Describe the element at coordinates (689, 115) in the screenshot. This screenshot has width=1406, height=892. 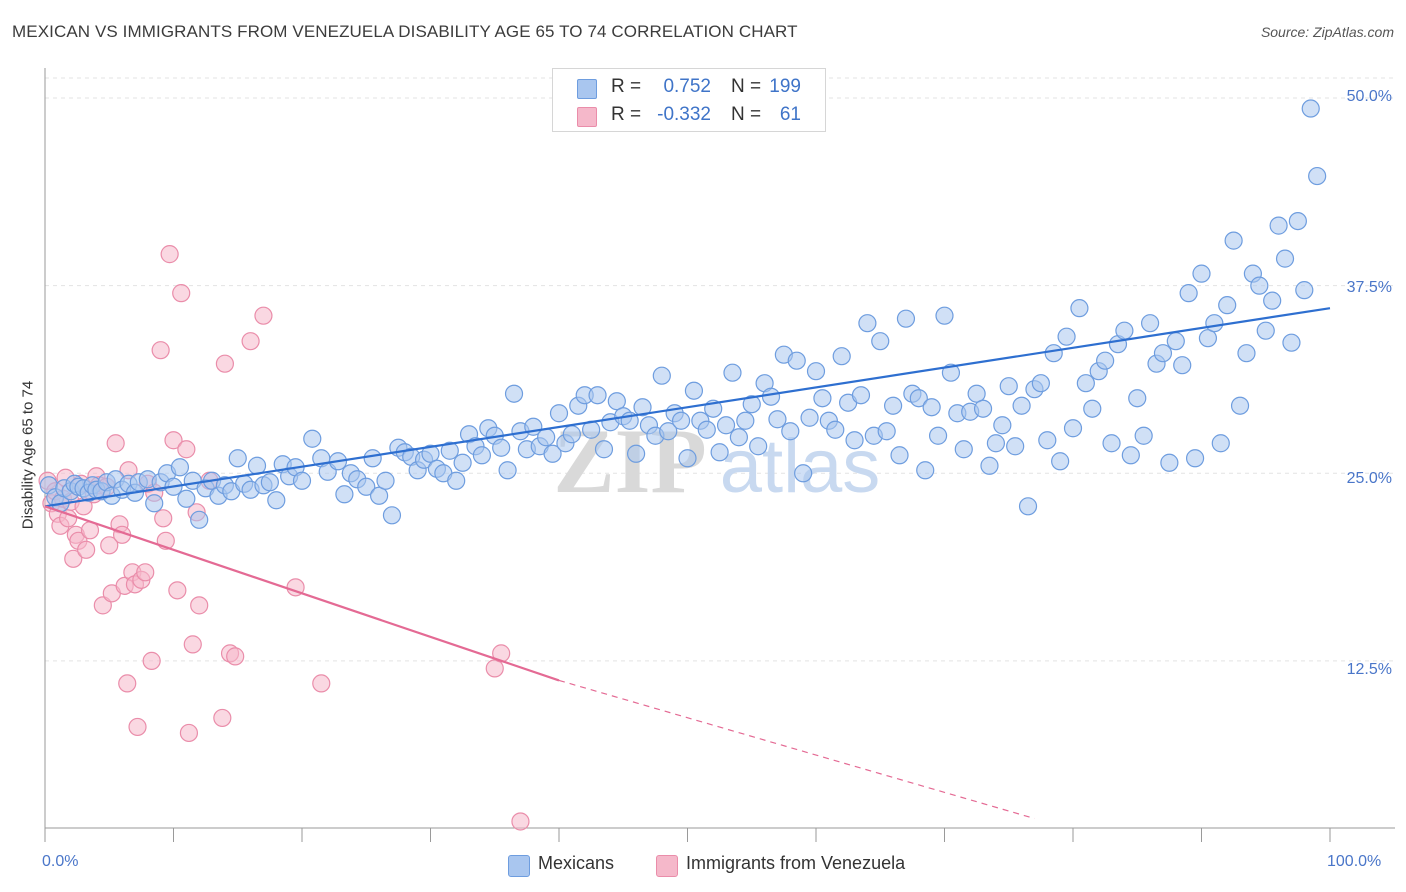
I see `stats-row-venezuela: R = -0.332 N = 61` at that location.